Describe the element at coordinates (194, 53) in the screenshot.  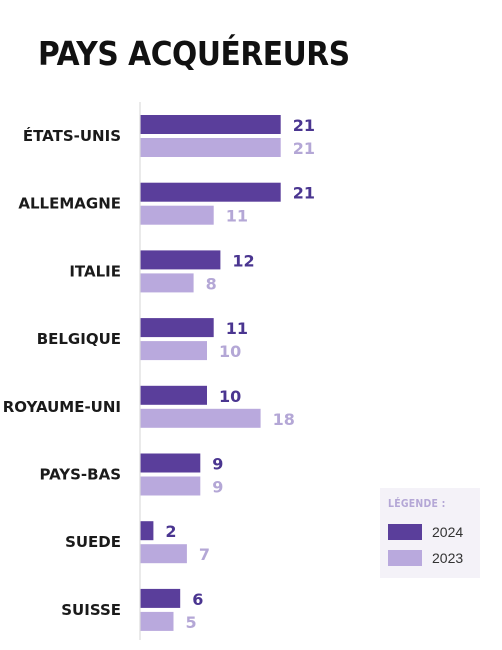
I see `chart-title: PAYS ACQUÉREURS` at that location.